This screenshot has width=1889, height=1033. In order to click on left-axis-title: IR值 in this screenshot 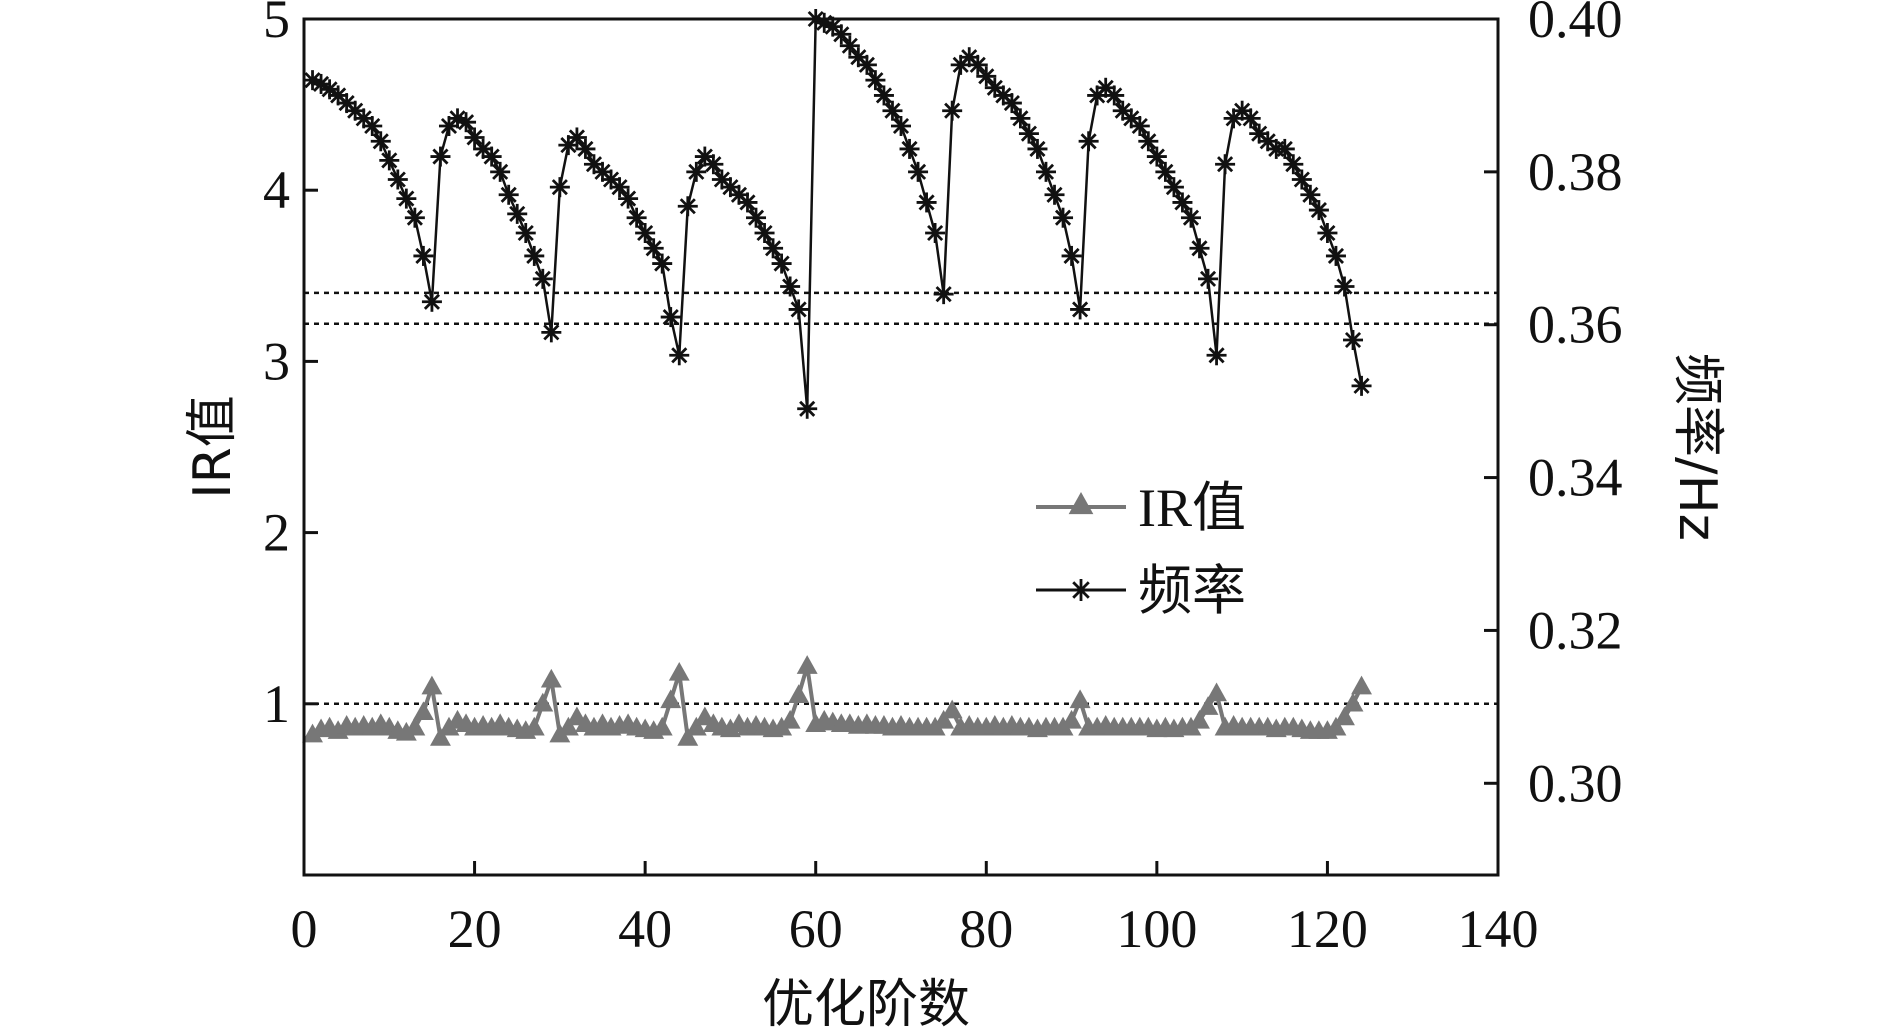, I will do `click(213, 446)`.